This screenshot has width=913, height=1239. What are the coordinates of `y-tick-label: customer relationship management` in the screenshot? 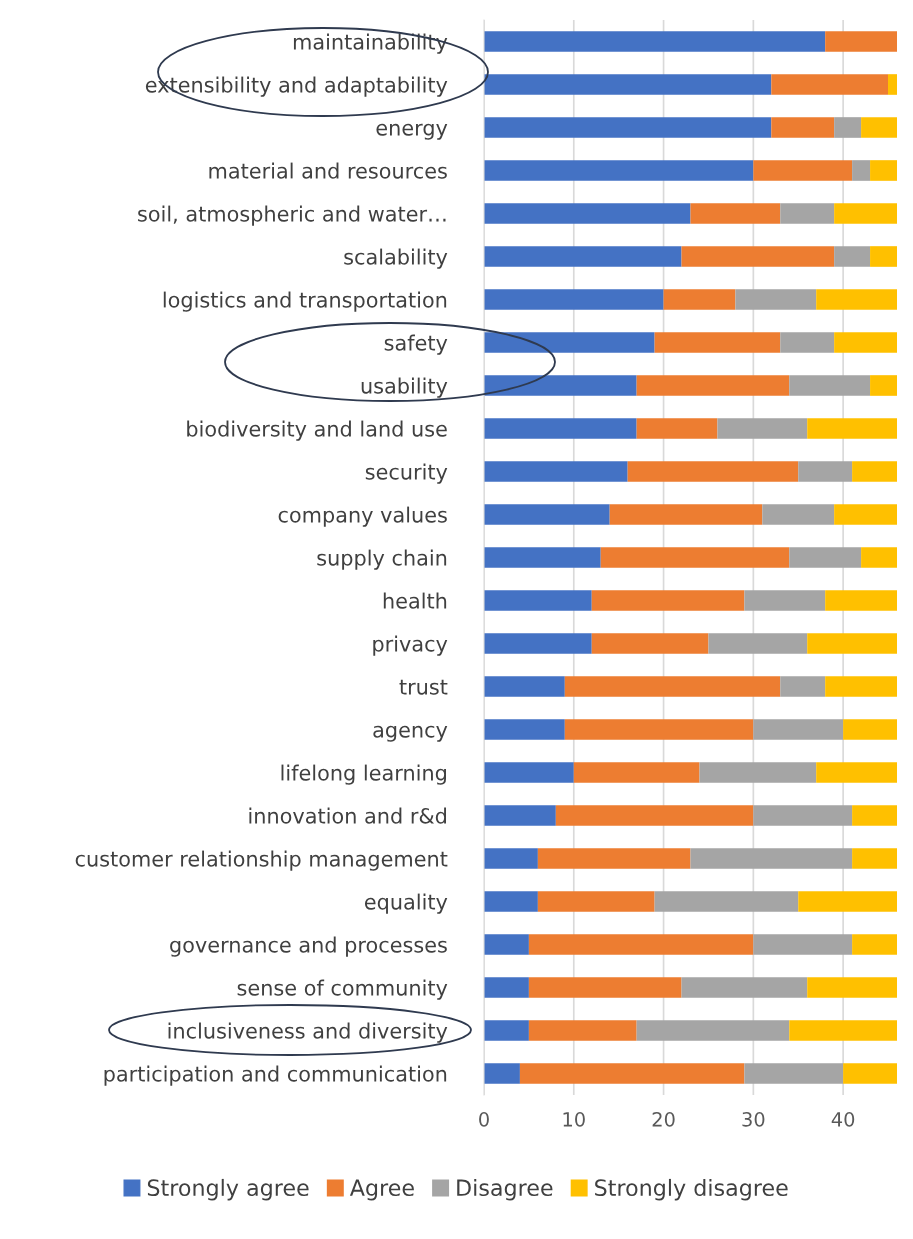 It's located at (261, 860).